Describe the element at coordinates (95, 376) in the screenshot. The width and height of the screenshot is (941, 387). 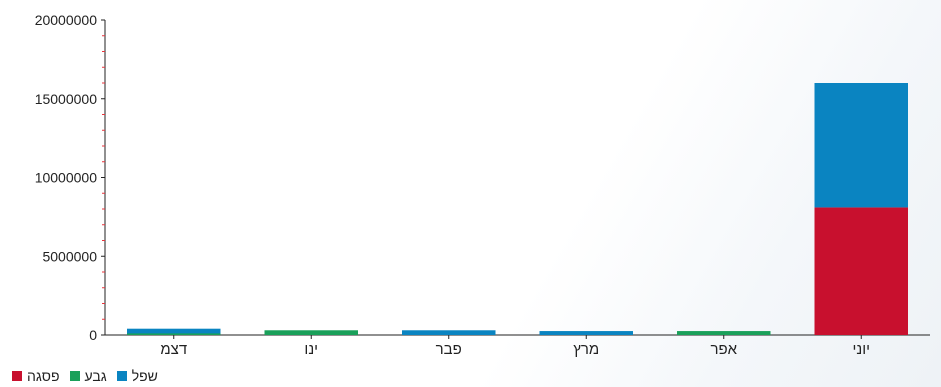
I see `legend-label: גבע` at that location.